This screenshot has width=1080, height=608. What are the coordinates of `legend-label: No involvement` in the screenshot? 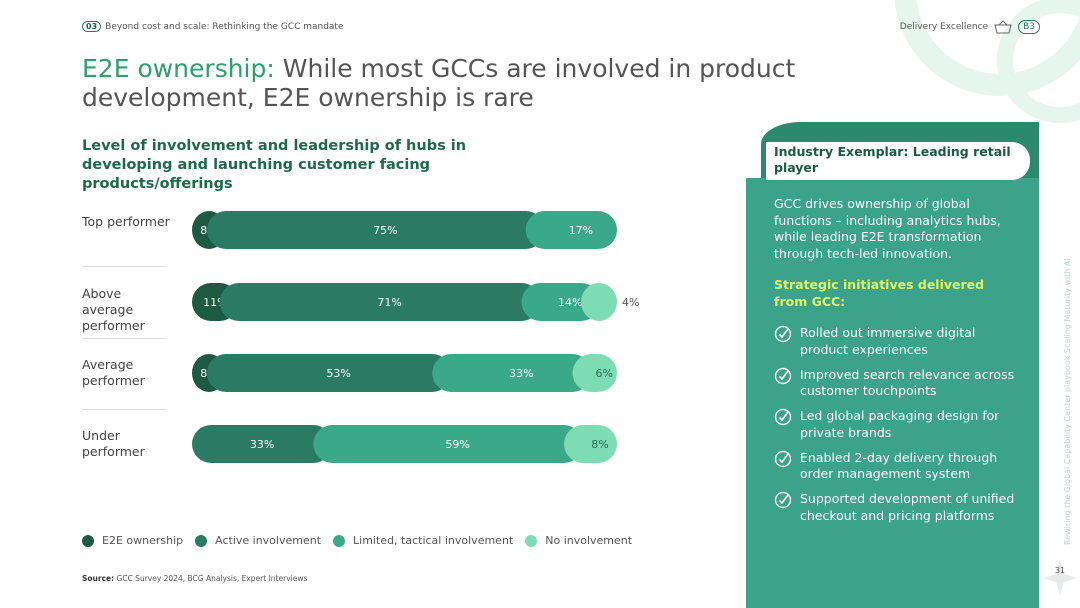 It's located at (589, 540).